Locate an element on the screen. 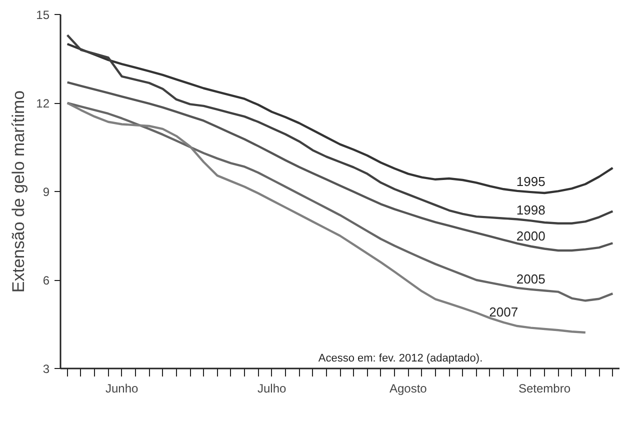 This screenshot has width=631, height=432. x-tick-label: Setembro is located at coordinates (544, 389).